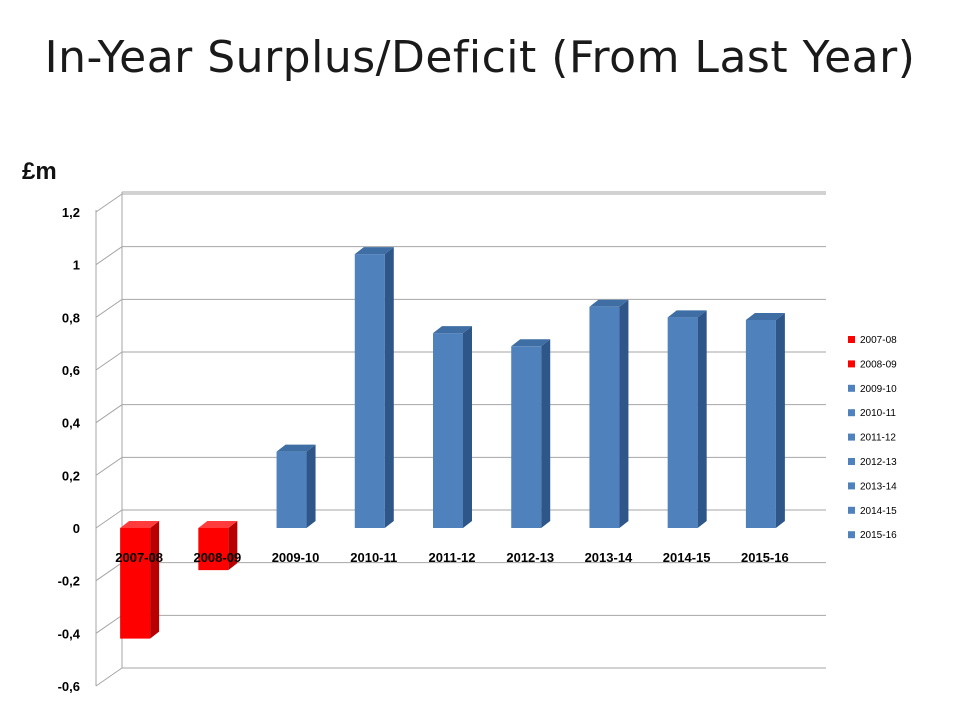 The width and height of the screenshot is (960, 720). I want to click on legend-label: 2011-12, so click(878, 438).